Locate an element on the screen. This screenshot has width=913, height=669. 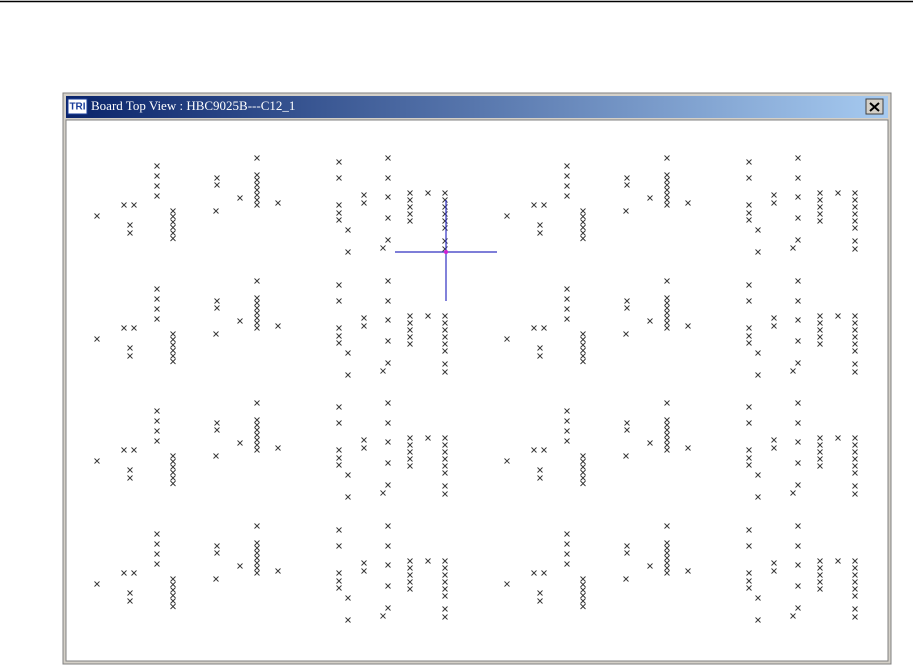
close-button is located at coordinates (874, 106).